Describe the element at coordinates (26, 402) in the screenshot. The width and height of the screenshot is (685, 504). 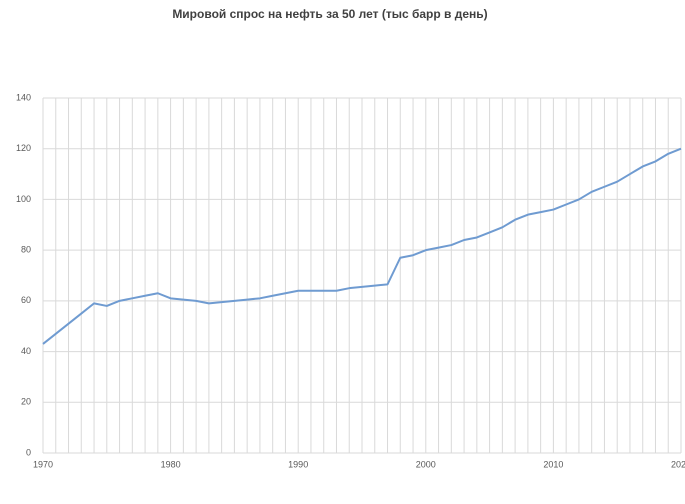
I see `y-tick-label: 20` at that location.